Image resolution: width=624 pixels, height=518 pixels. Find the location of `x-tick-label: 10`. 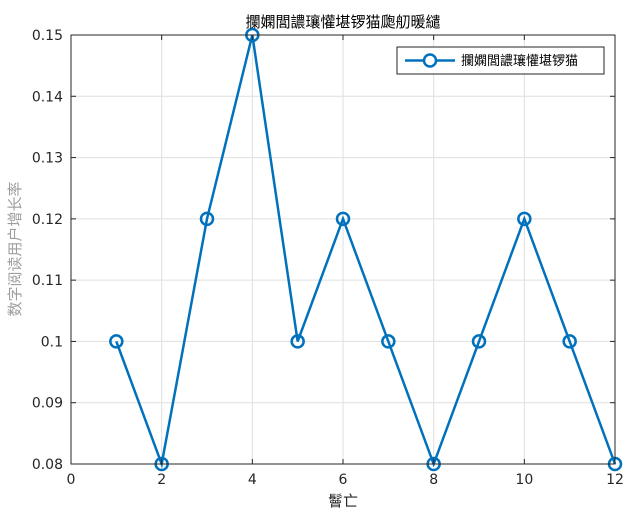

x-tick-label: 10 is located at coordinates (524, 480).